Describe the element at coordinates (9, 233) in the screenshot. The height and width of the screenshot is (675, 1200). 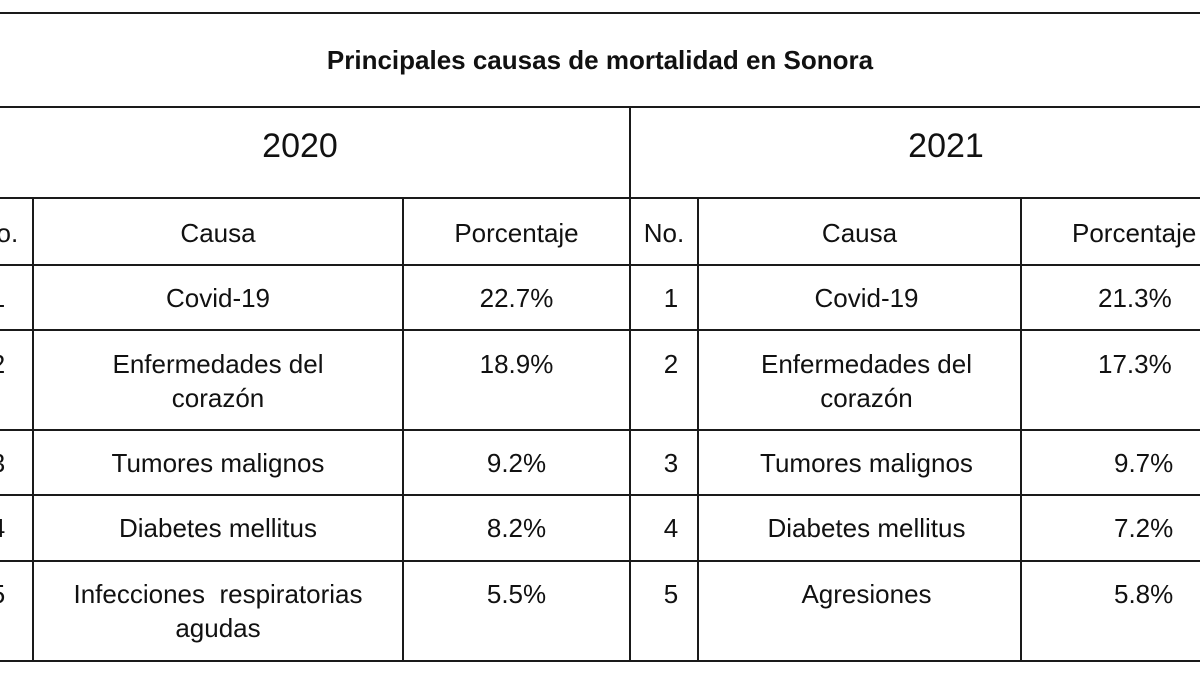
I see `header-2020-no: No.` at that location.